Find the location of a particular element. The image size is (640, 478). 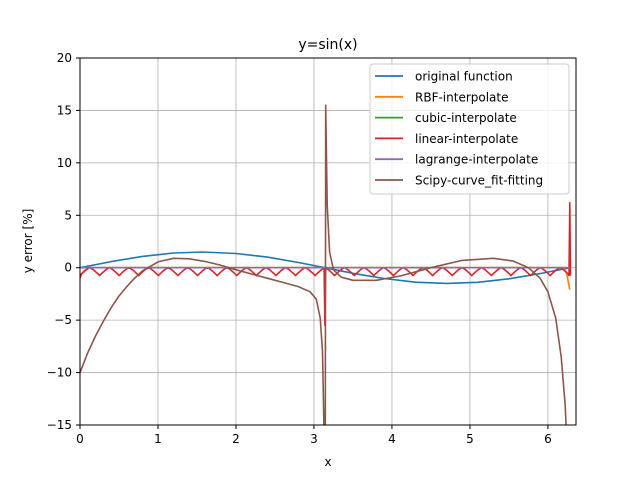

y-axis-label: y error [%] is located at coordinates (28, 241).